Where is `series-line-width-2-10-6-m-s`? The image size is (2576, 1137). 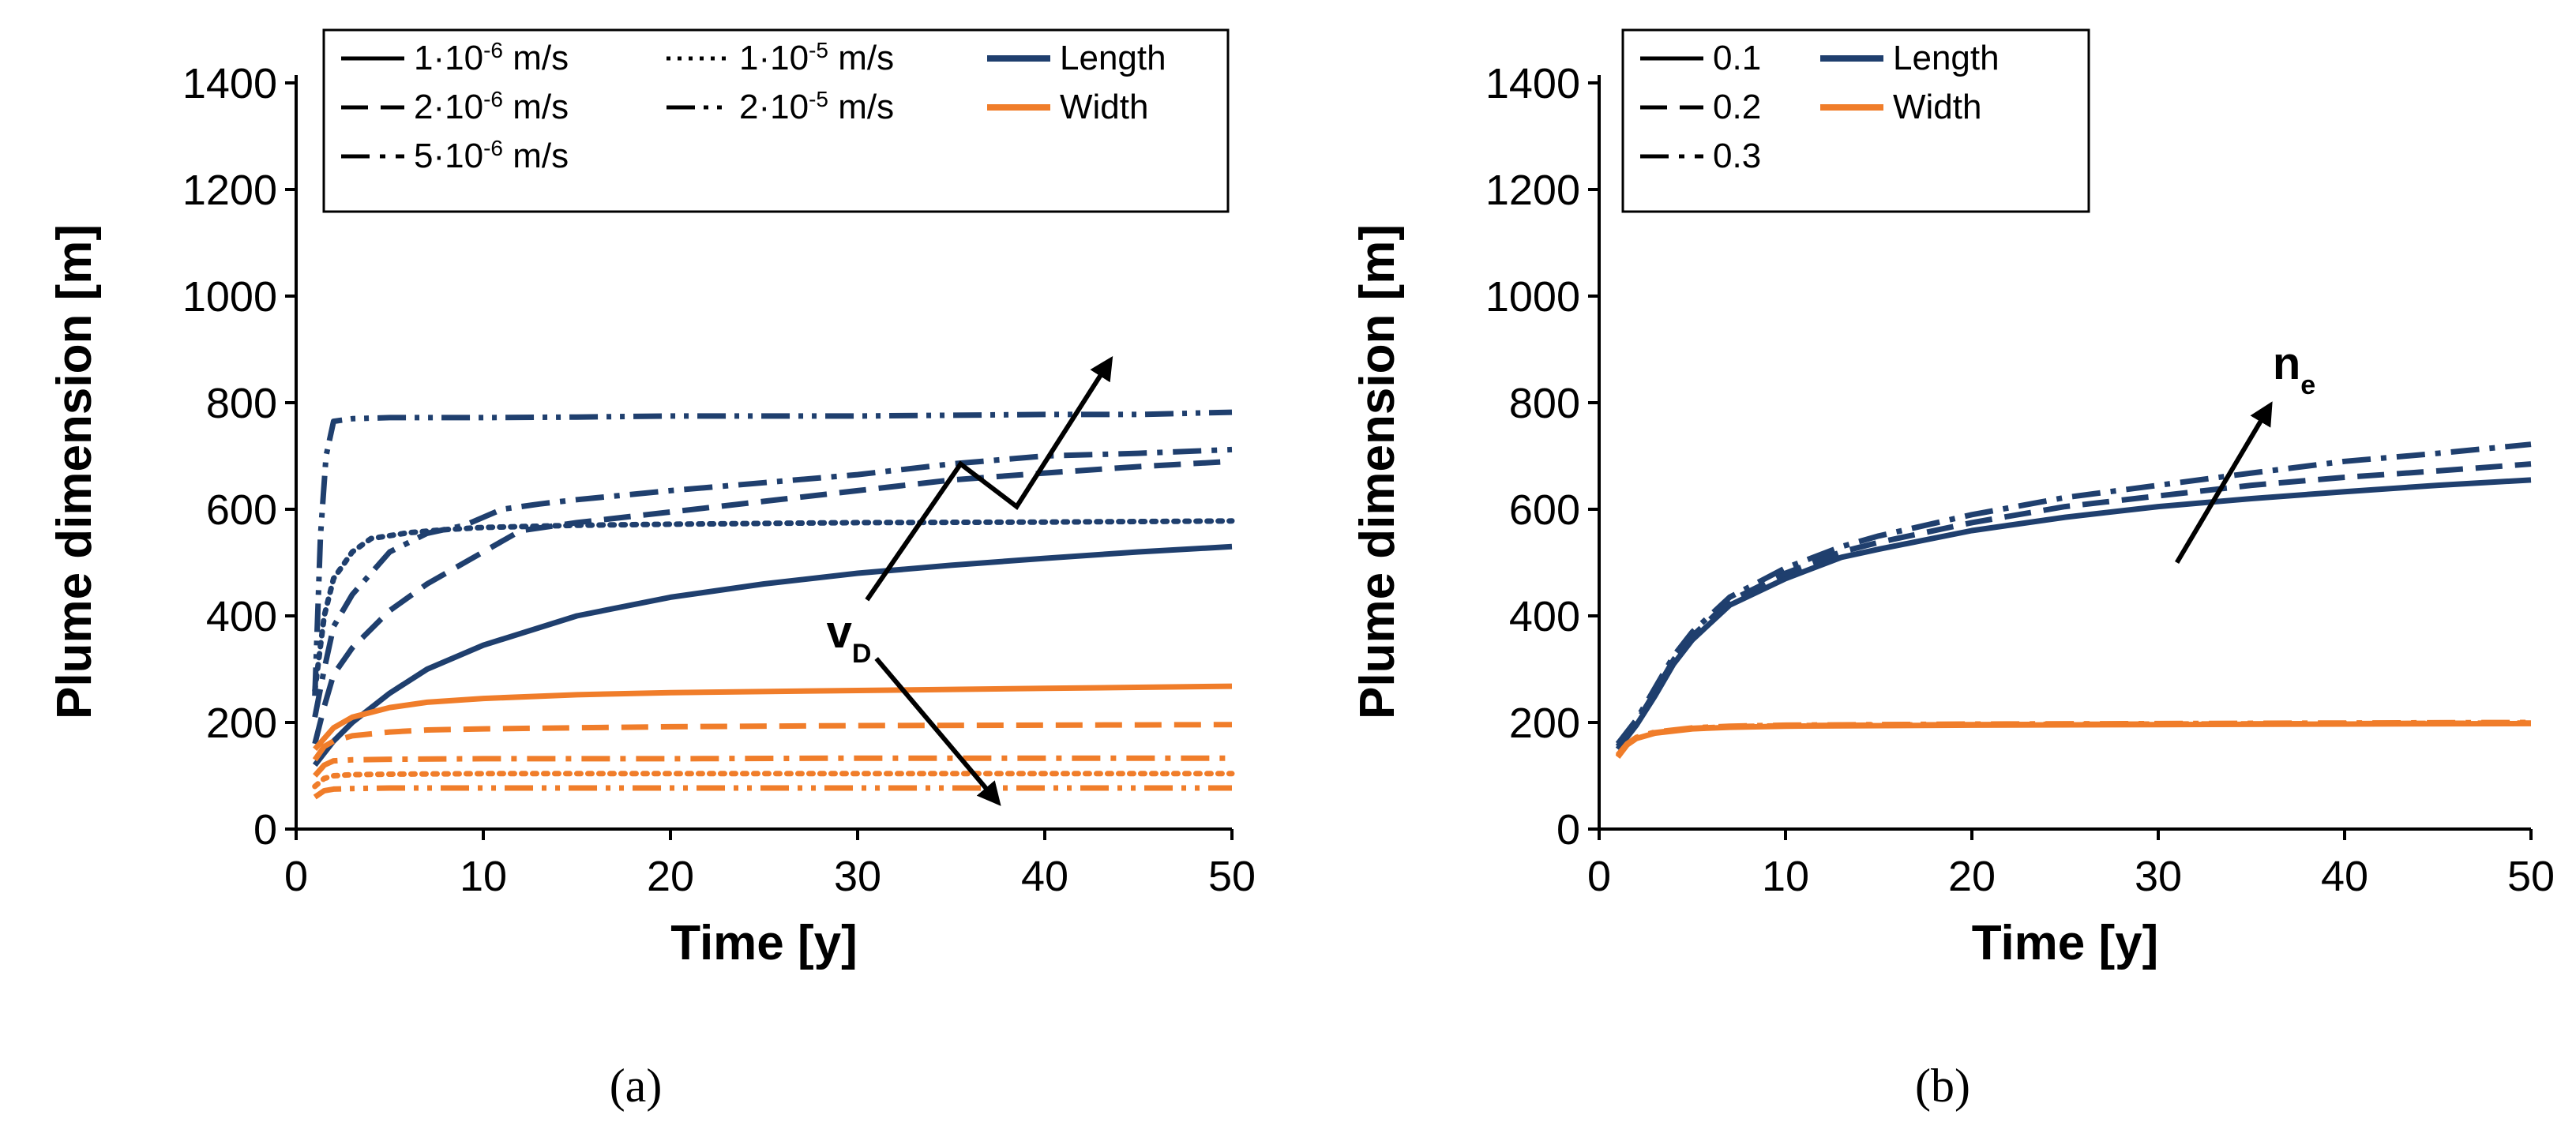
series-line-width-2-10-6-m-s is located at coordinates (772, 742).